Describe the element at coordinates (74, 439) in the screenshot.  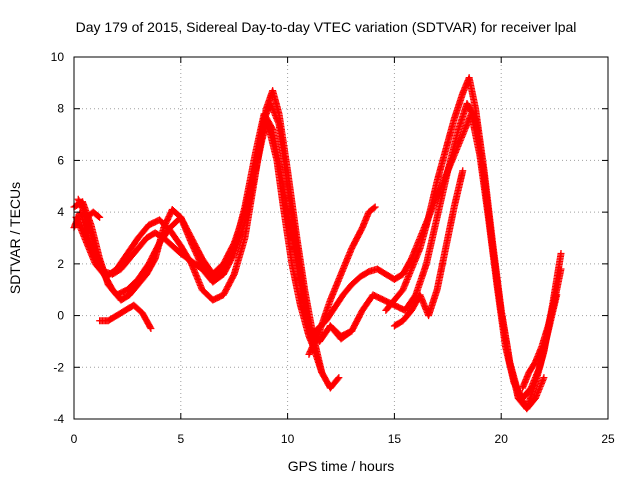
I see `x-tick-label: 0` at that location.